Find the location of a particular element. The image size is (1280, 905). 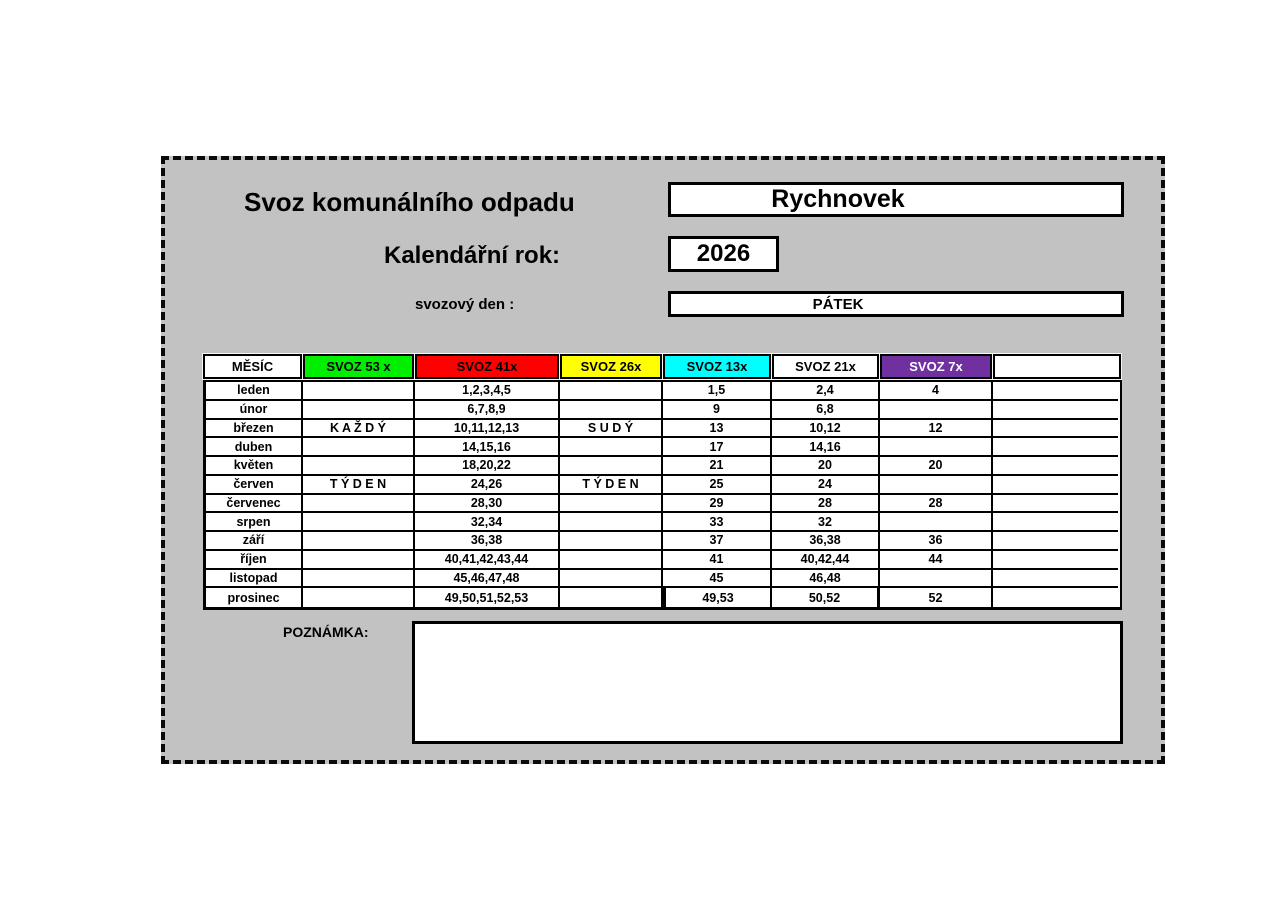

year-value: 2026 is located at coordinates (723, 253).